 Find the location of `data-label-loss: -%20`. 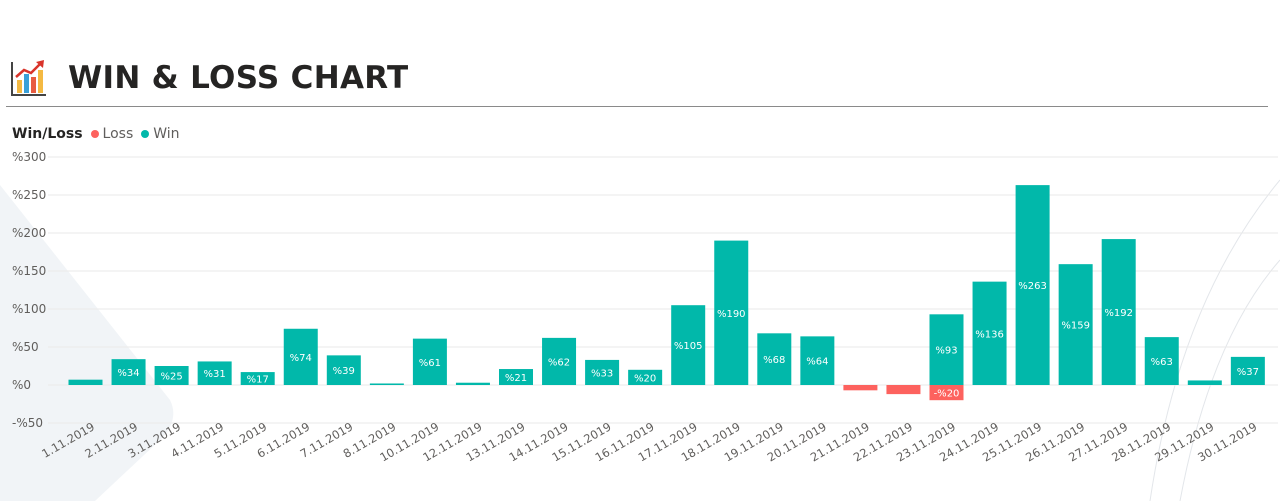

data-label-loss: -%20 is located at coordinates (947, 394).